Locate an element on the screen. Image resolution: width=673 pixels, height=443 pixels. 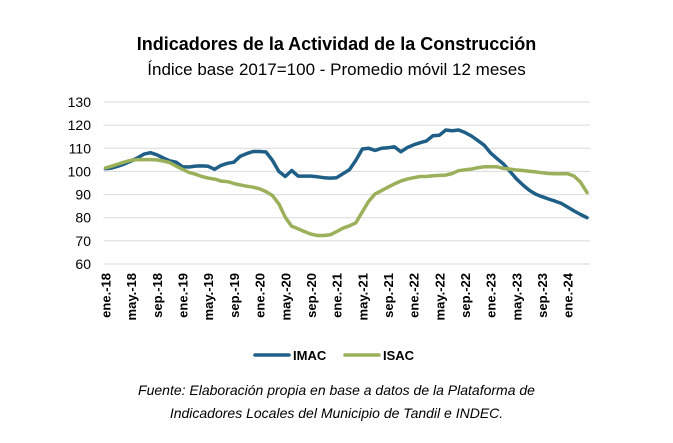
x-tick-label: may.-22 is located at coordinates (439, 296).